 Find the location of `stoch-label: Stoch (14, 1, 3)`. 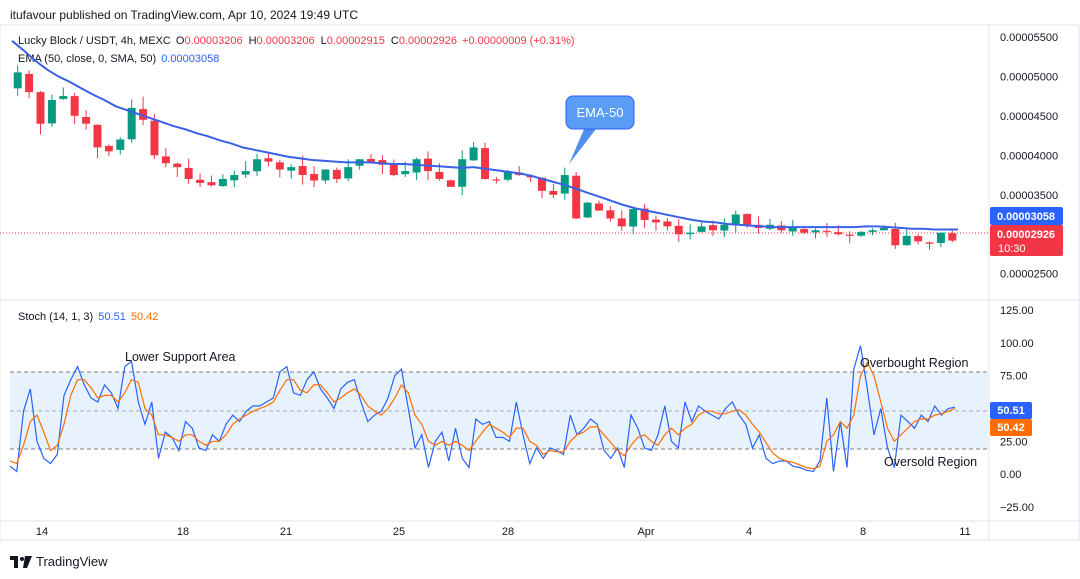

stoch-label: Stoch (14, 1, 3) is located at coordinates (56, 317).